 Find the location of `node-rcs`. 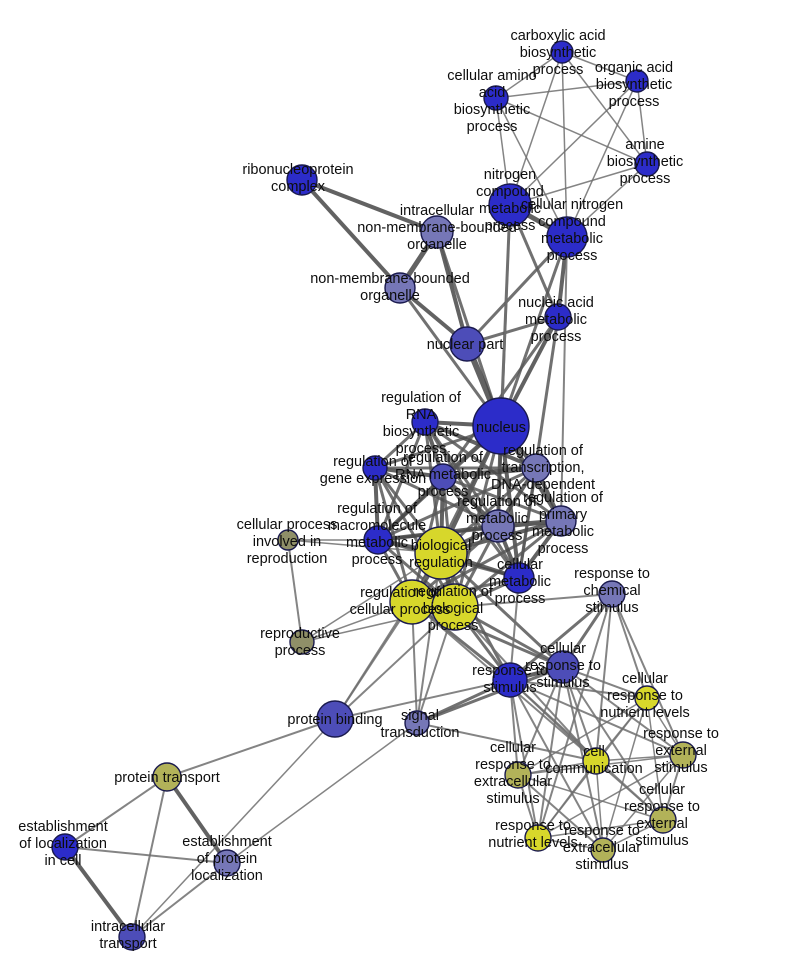

node-rcs is located at coordinates (612, 594).